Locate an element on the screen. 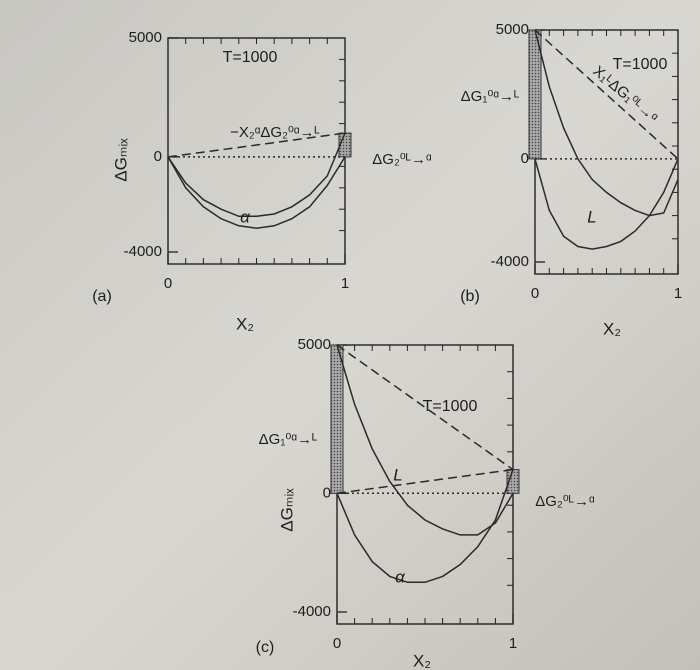  panel-label: (b) is located at coordinates (470, 296).